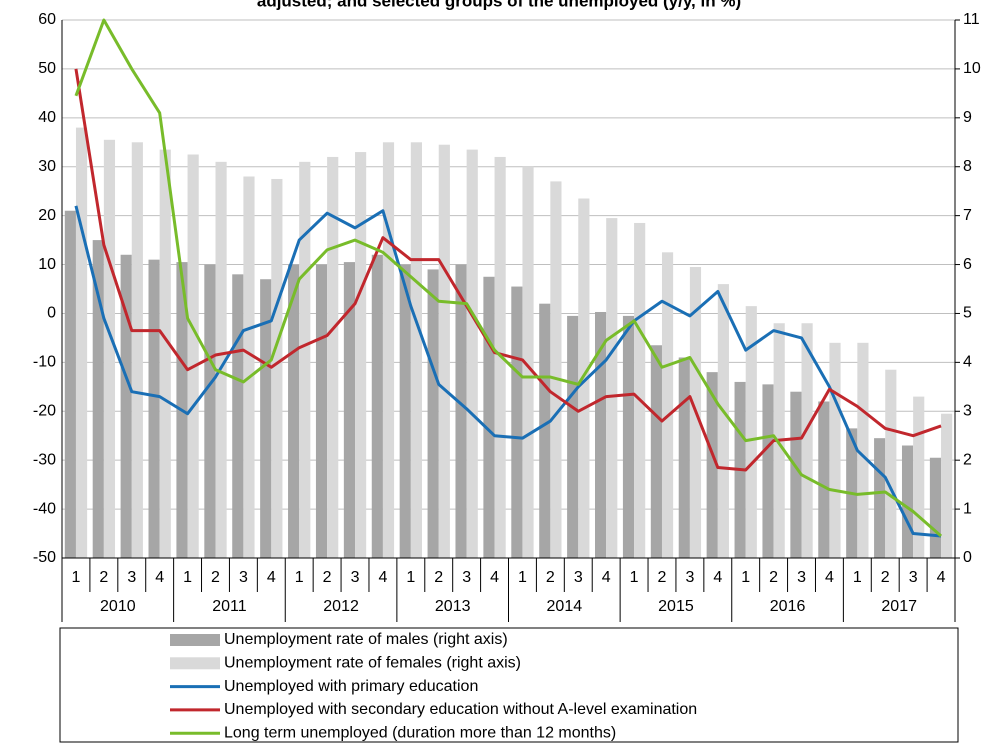 The image size is (998, 743). Describe the element at coordinates (967, 117) in the screenshot. I see `y2-tick-label: 9` at that location.